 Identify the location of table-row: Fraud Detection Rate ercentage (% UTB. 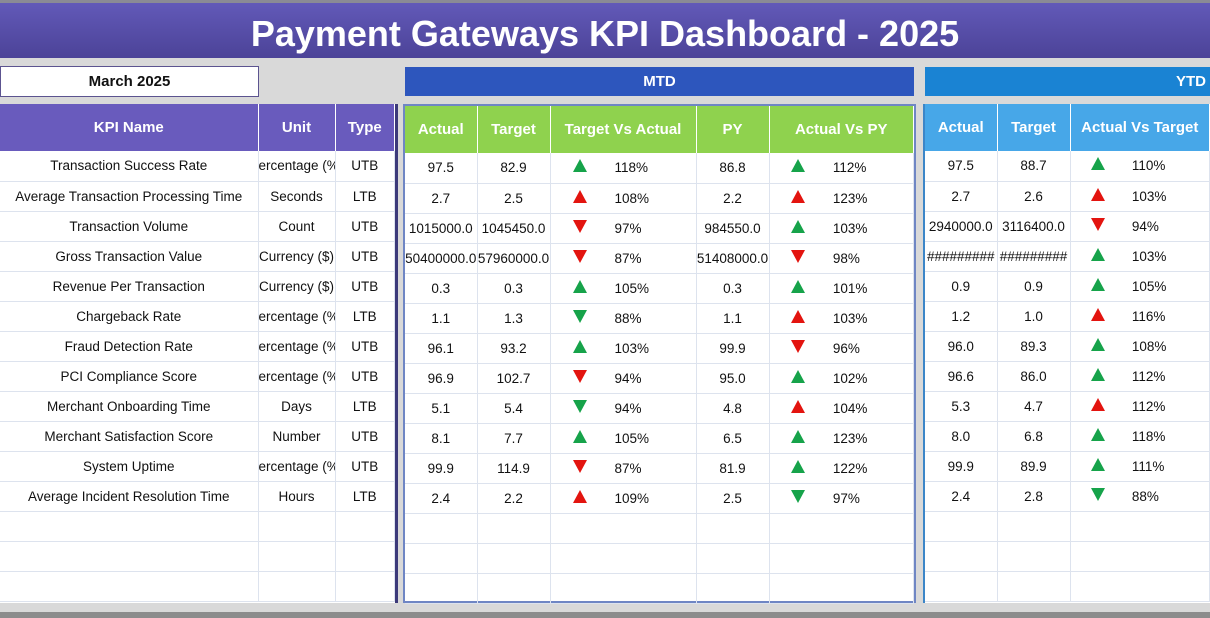
(197, 346).